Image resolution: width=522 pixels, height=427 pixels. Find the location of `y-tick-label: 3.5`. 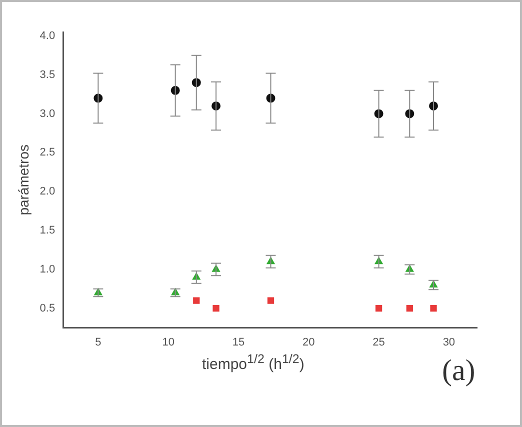

y-tick-label: 3.5 is located at coordinates (48, 74).